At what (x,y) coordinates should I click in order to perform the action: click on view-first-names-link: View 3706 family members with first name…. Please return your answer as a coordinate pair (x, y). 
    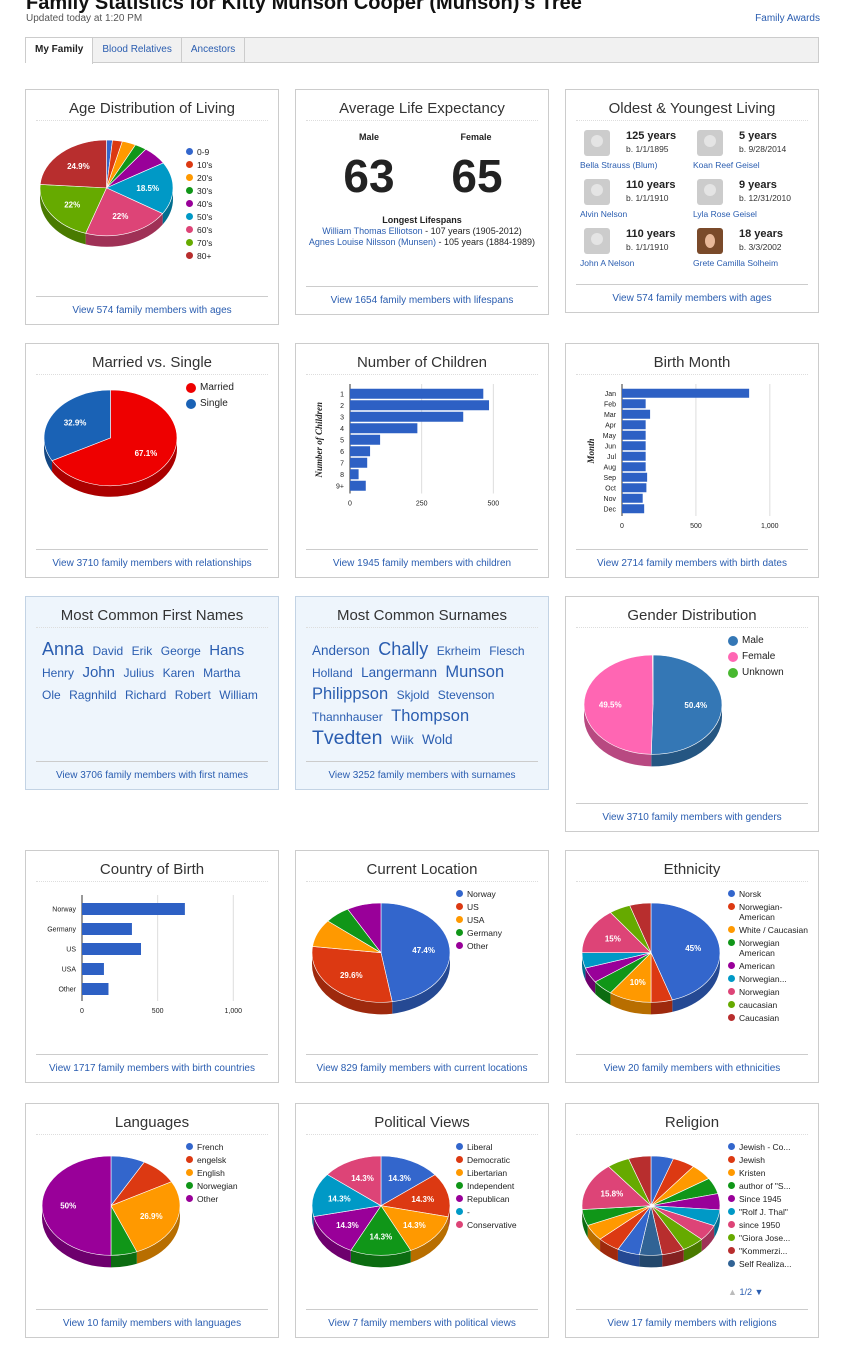
    Looking at the image, I should click on (152, 775).